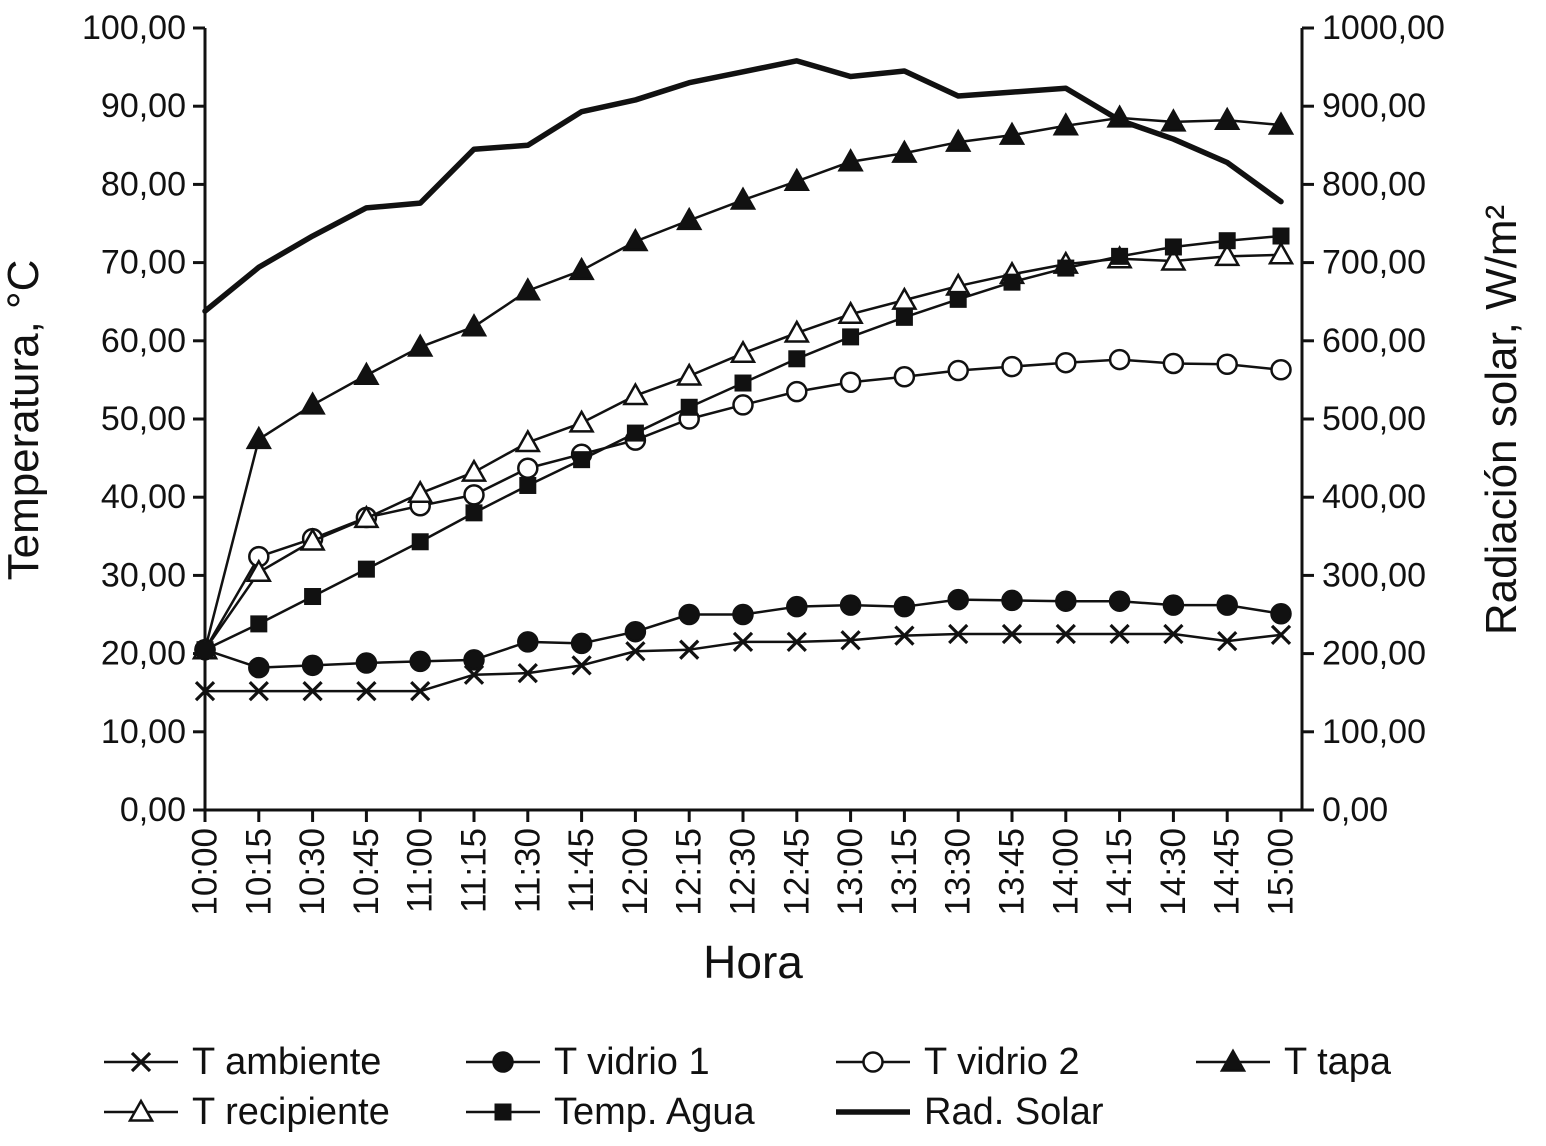 The width and height of the screenshot is (1546, 1146). I want to click on legend-label: T recipiente, so click(291, 1112).